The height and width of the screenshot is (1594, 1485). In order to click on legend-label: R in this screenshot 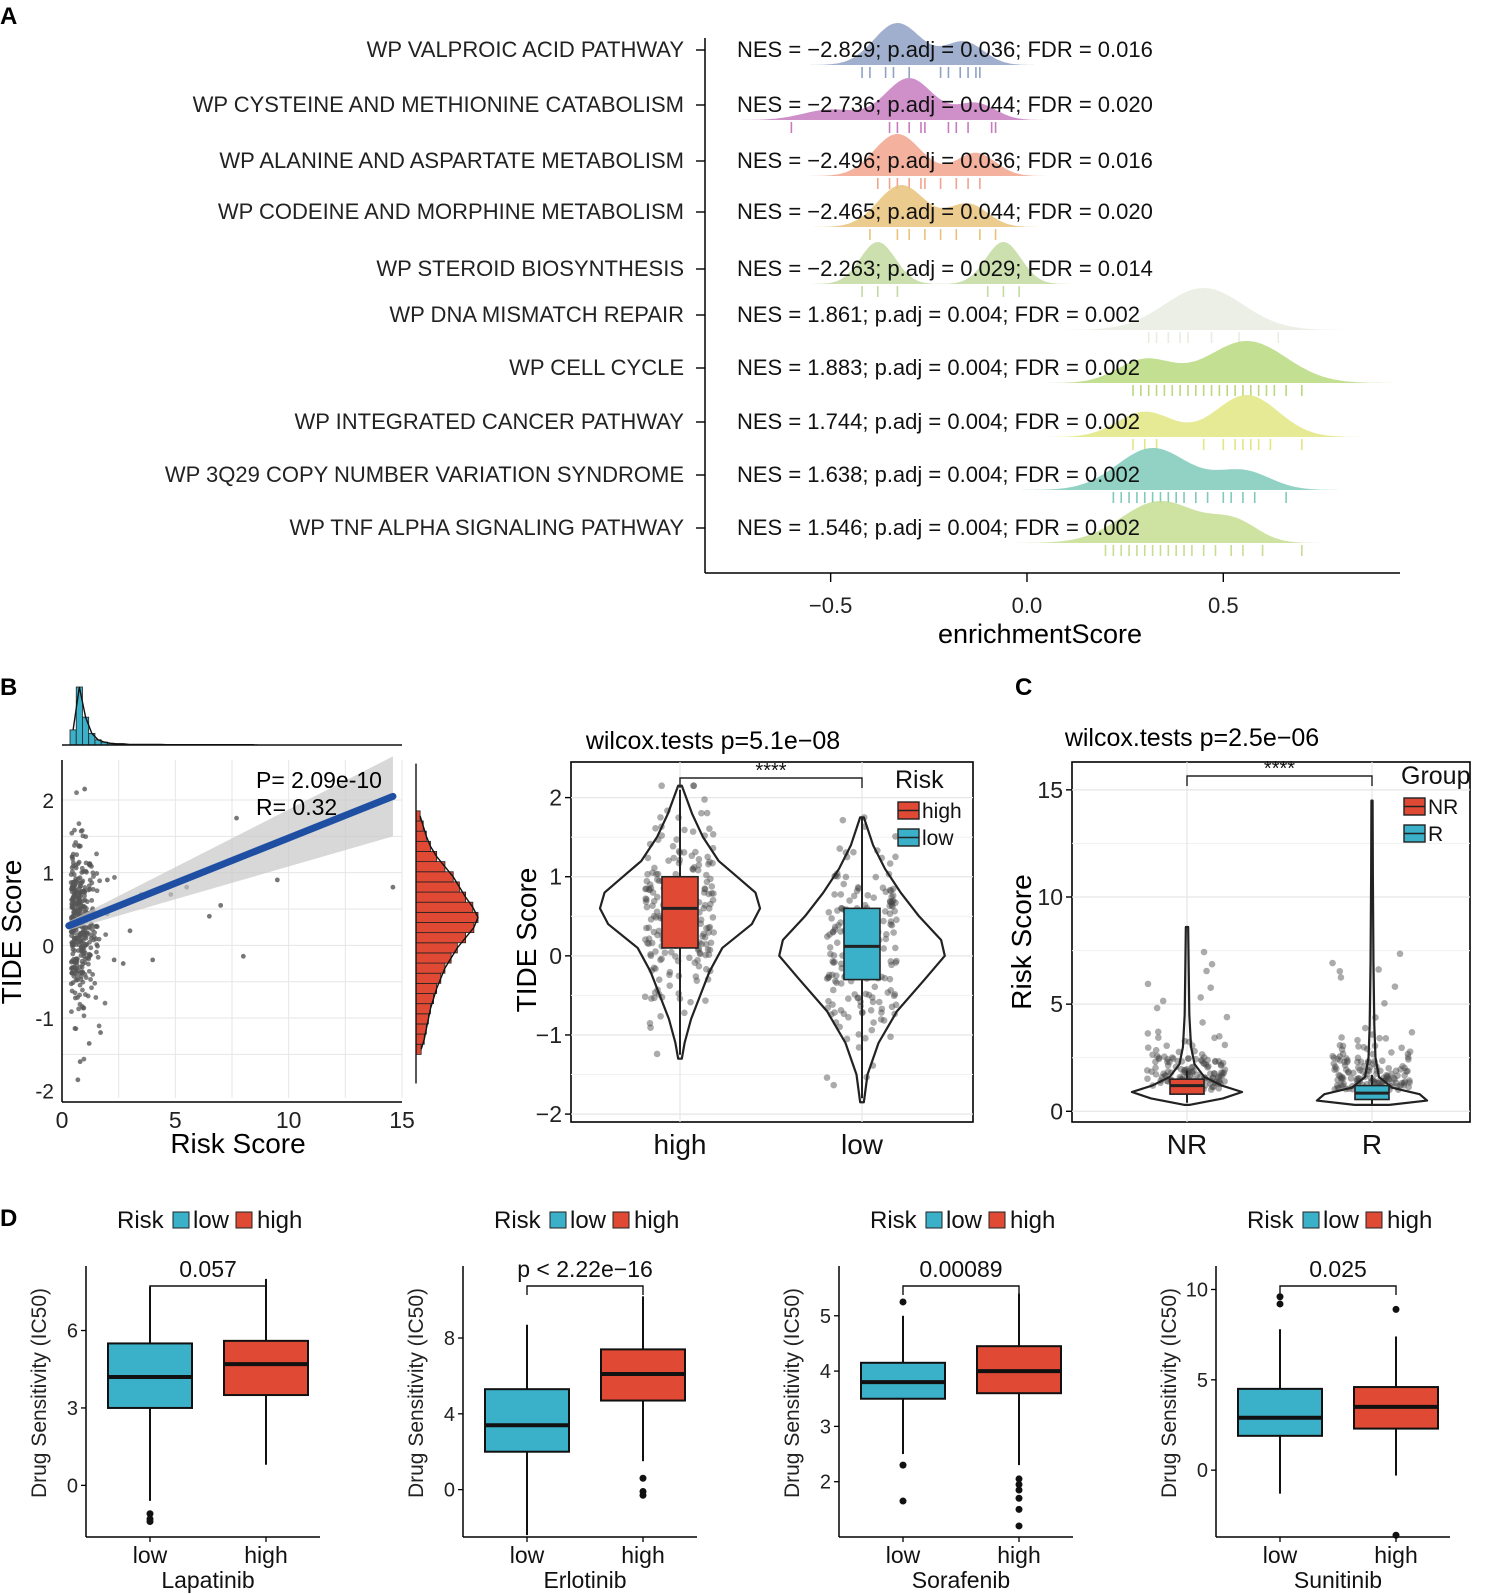, I will do `click(1435, 834)`.